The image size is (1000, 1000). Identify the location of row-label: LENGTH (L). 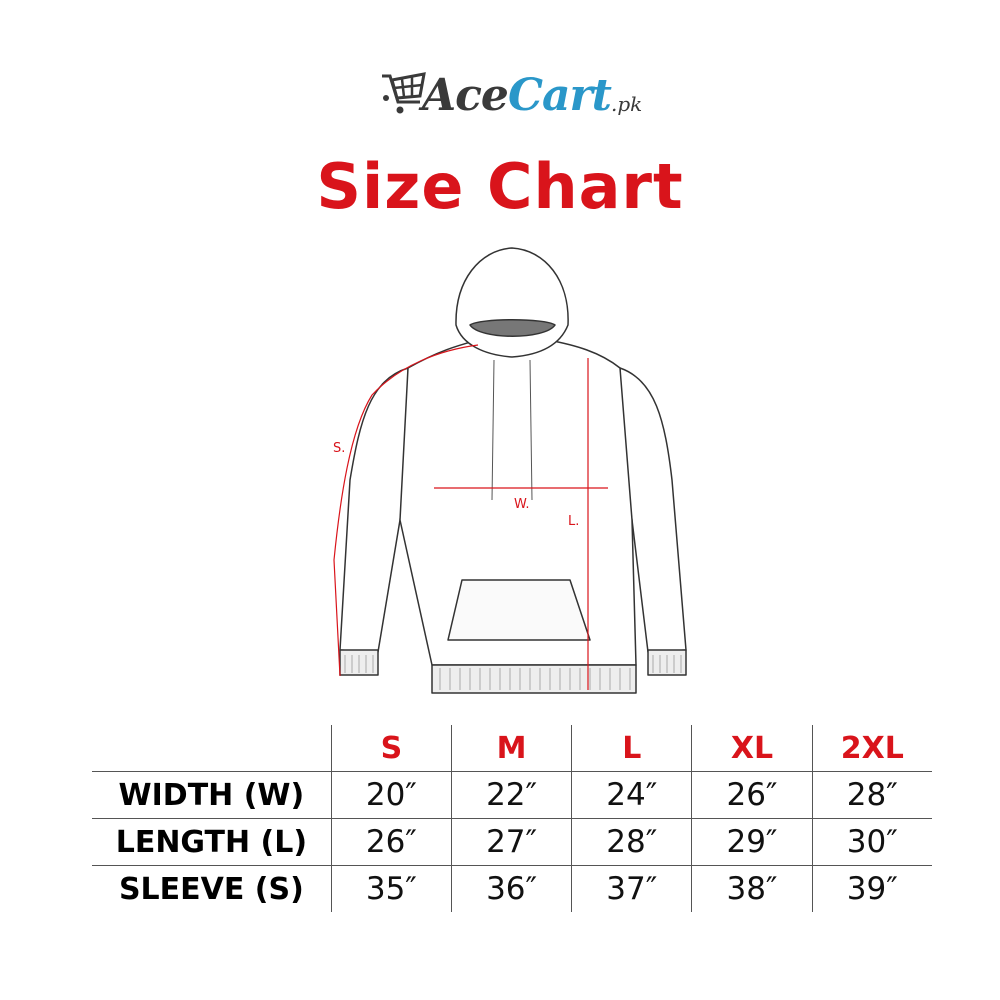
(212, 842).